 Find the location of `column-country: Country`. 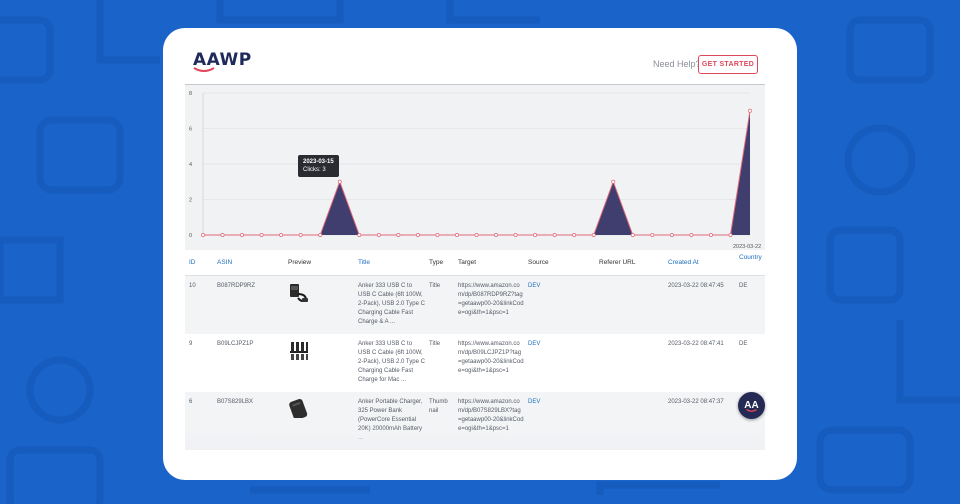

column-country: Country is located at coordinates (750, 263).